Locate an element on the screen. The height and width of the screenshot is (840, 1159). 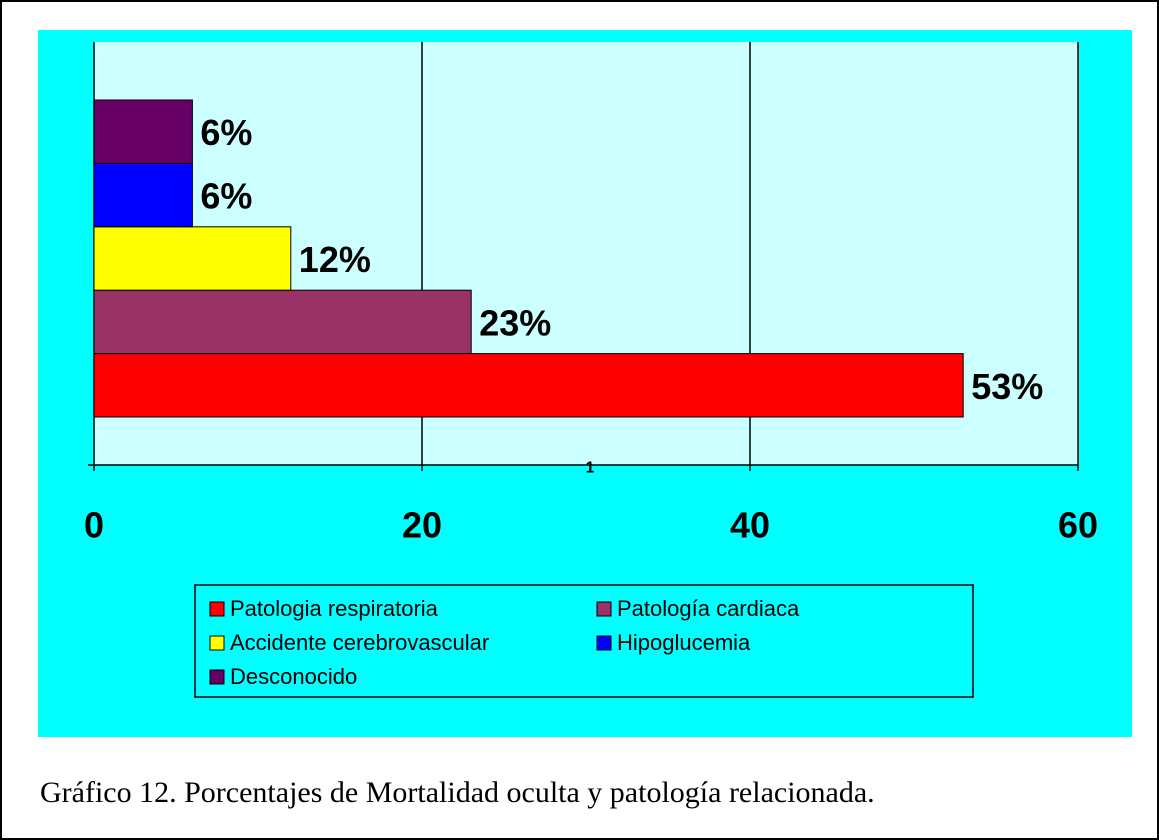
legend-label: Patologia respiratoria is located at coordinates (334, 608).